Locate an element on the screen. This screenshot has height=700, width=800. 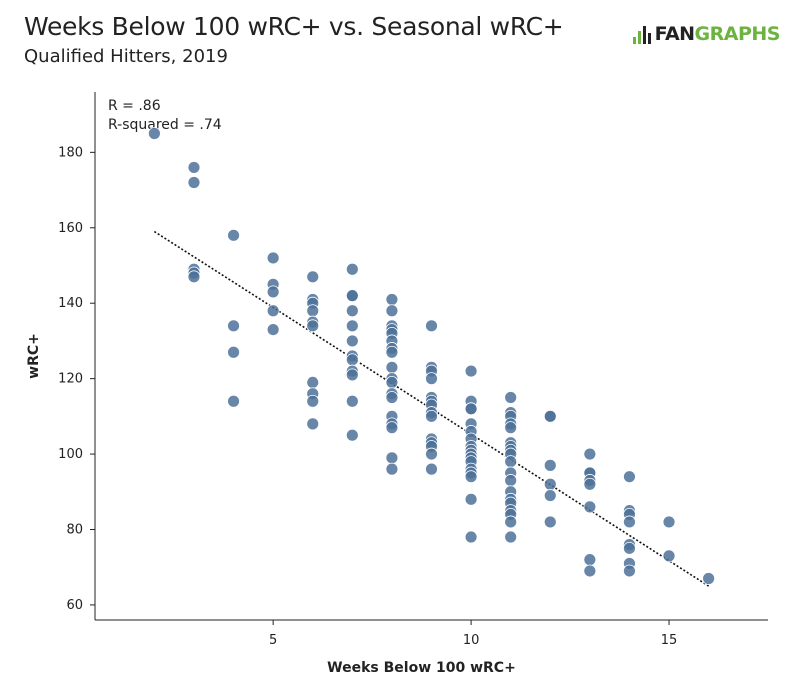
x-tick-label: 10 is located at coordinates (471, 640).